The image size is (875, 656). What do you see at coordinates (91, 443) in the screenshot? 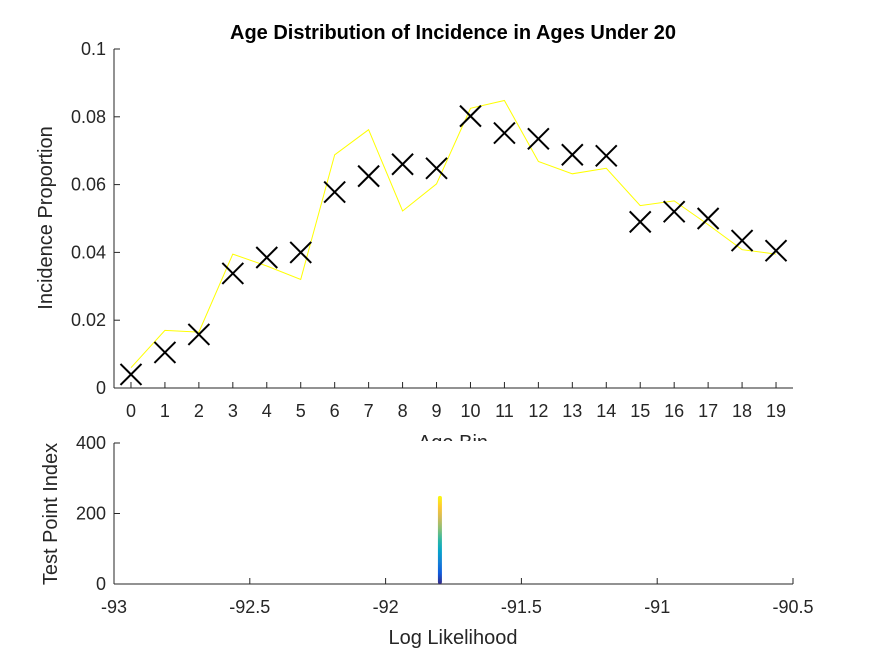
I see `y-tick-label: 400` at bounding box center [91, 443].